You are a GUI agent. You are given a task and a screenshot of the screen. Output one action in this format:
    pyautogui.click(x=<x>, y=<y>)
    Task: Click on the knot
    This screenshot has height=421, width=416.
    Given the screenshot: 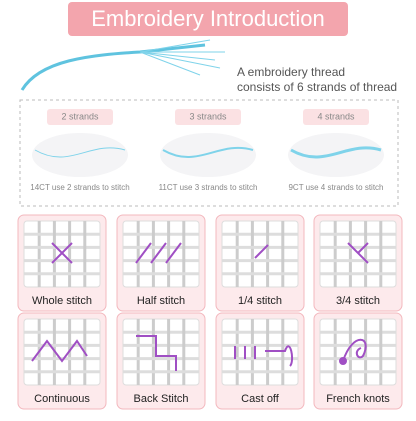 What is the action you would take?
    pyautogui.click(x=343, y=361)
    